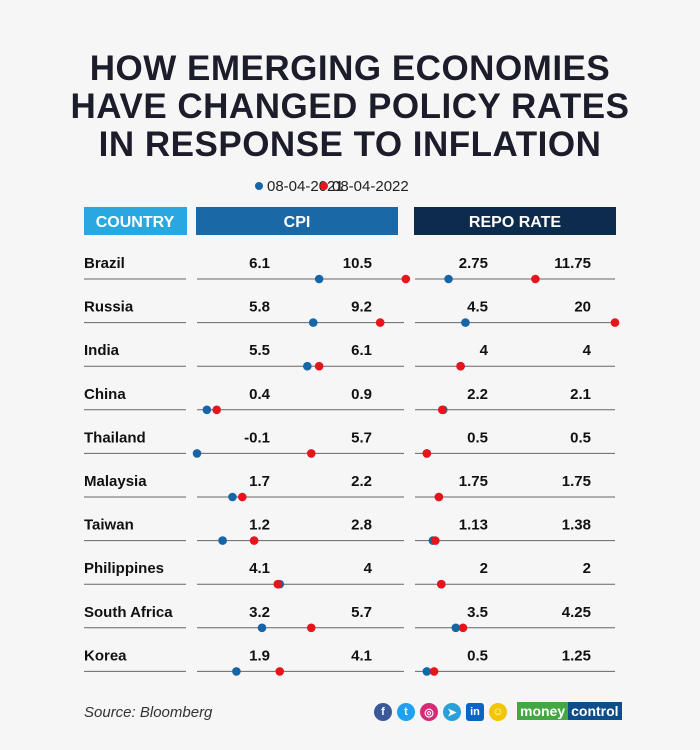 The image size is (700, 750). I want to click on cpi-2022-label: 0.9, so click(361, 394).